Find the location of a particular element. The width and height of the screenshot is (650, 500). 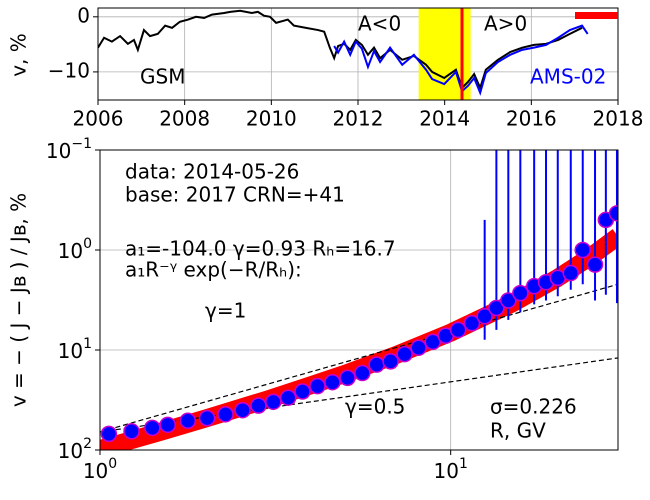

x-tick-label: 10⁰ is located at coordinates (100, 469).